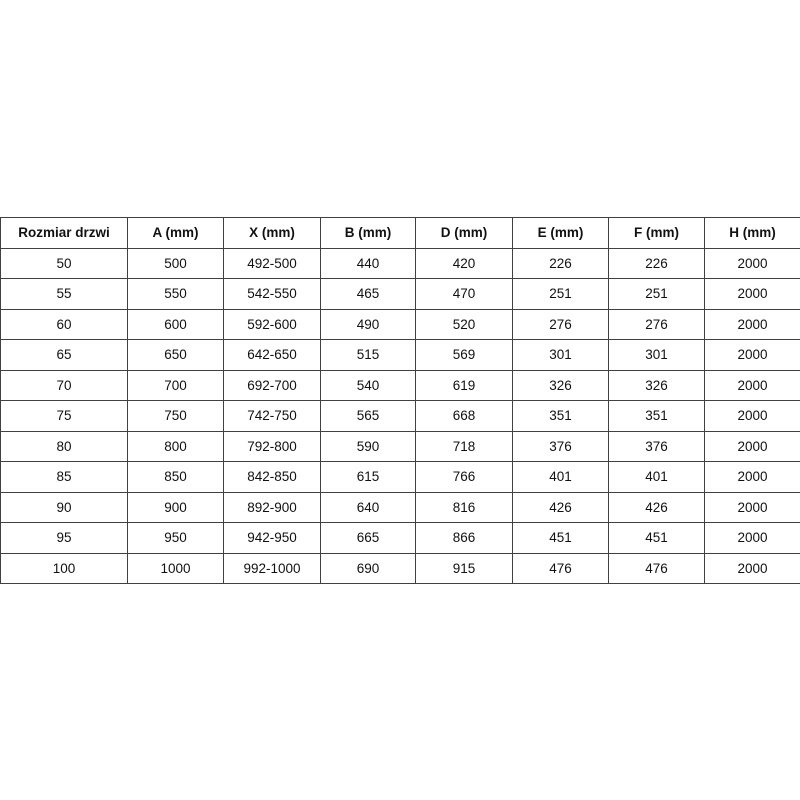  Describe the element at coordinates (64, 507) in the screenshot. I see `table-cell: 90` at that location.